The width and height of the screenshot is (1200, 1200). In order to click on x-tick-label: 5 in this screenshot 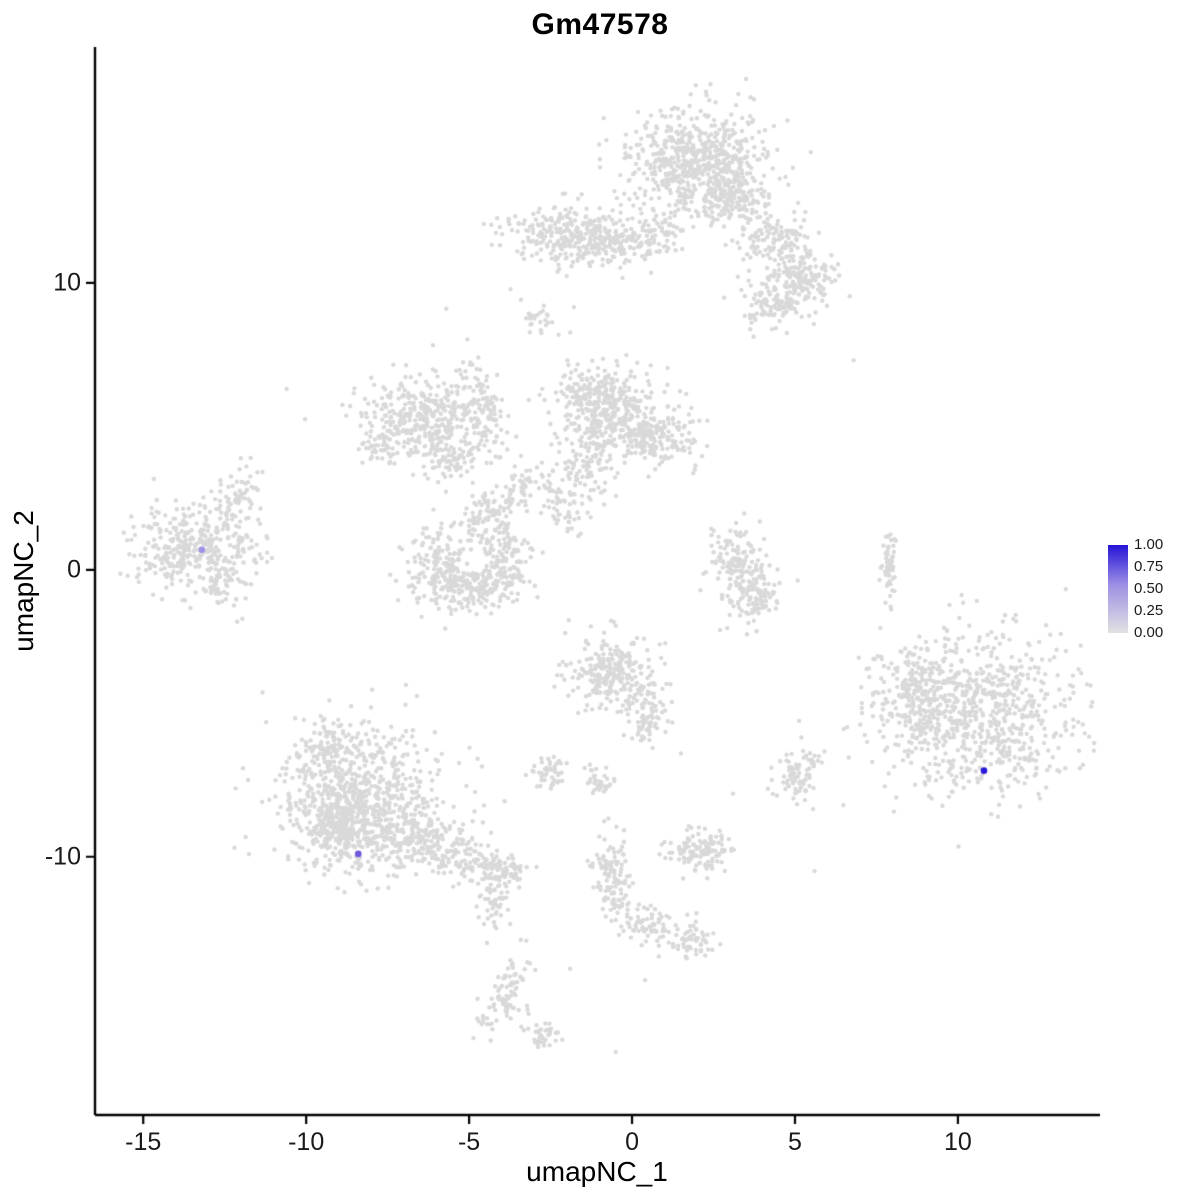, I will do `click(795, 1142)`.